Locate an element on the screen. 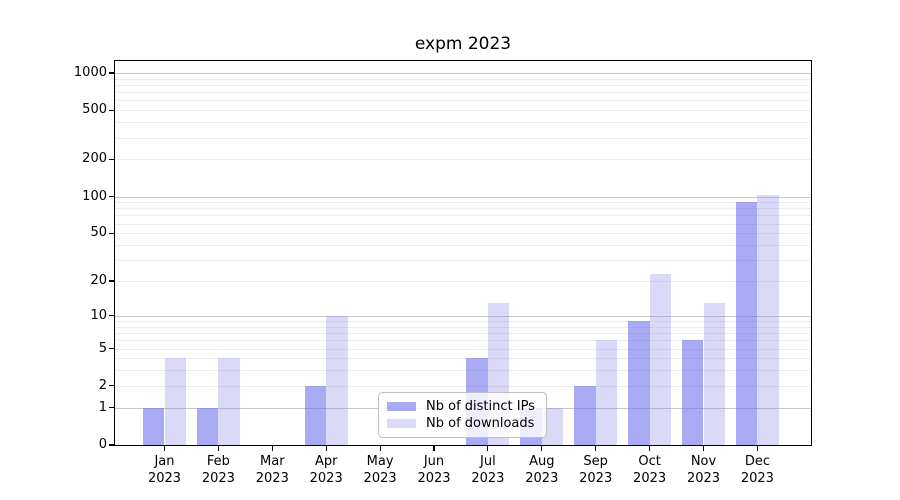 The width and height of the screenshot is (900, 500). legend: Nb of distinct IPs Nb of downloads is located at coordinates (462, 415).